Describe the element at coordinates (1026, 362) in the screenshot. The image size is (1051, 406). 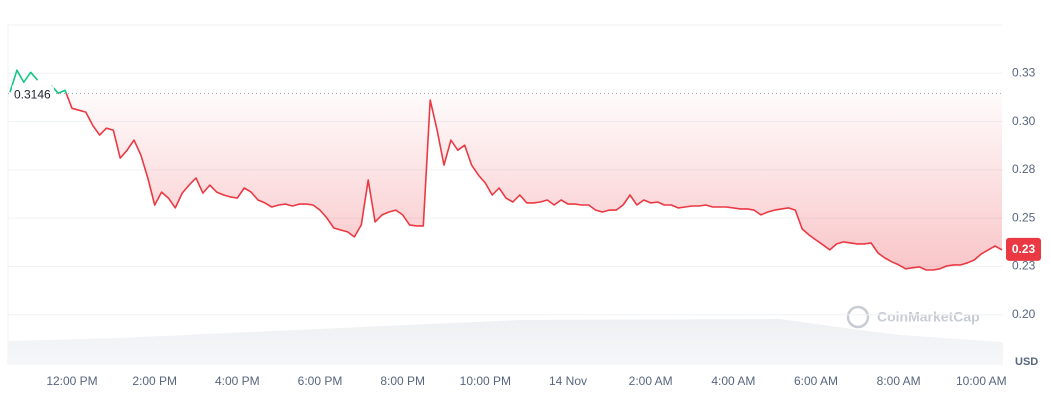
I see `y-axis-label: USD` at that location.